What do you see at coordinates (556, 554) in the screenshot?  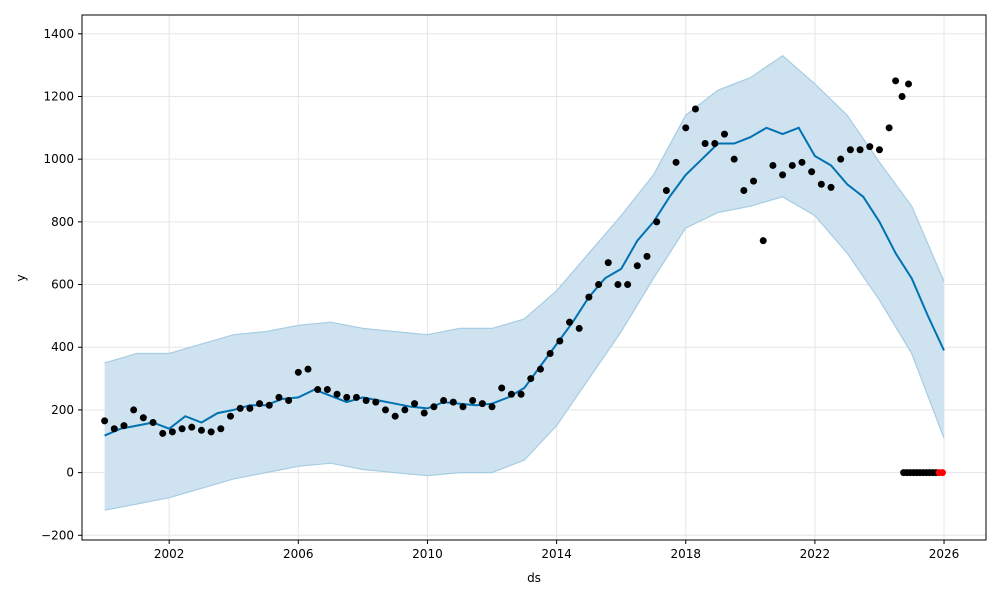 I see `x-tick-label: 2014` at bounding box center [556, 554].